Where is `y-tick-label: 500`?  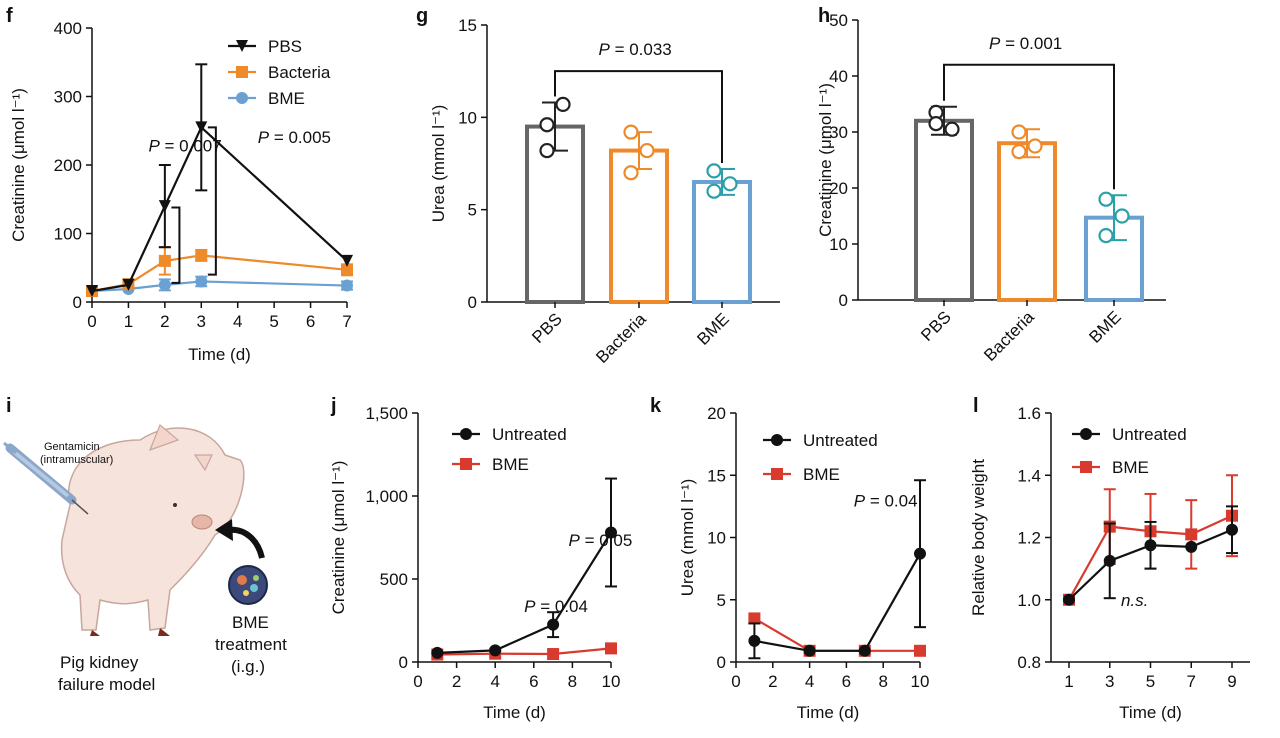 y-tick-label: 500 is located at coordinates (394, 579).